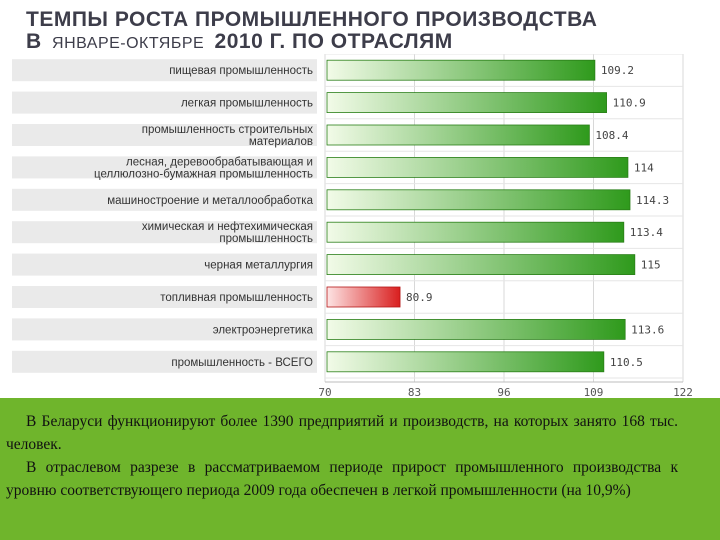  What do you see at coordinates (414, 392) in the screenshot?
I see `tick-label: 83` at bounding box center [414, 392].